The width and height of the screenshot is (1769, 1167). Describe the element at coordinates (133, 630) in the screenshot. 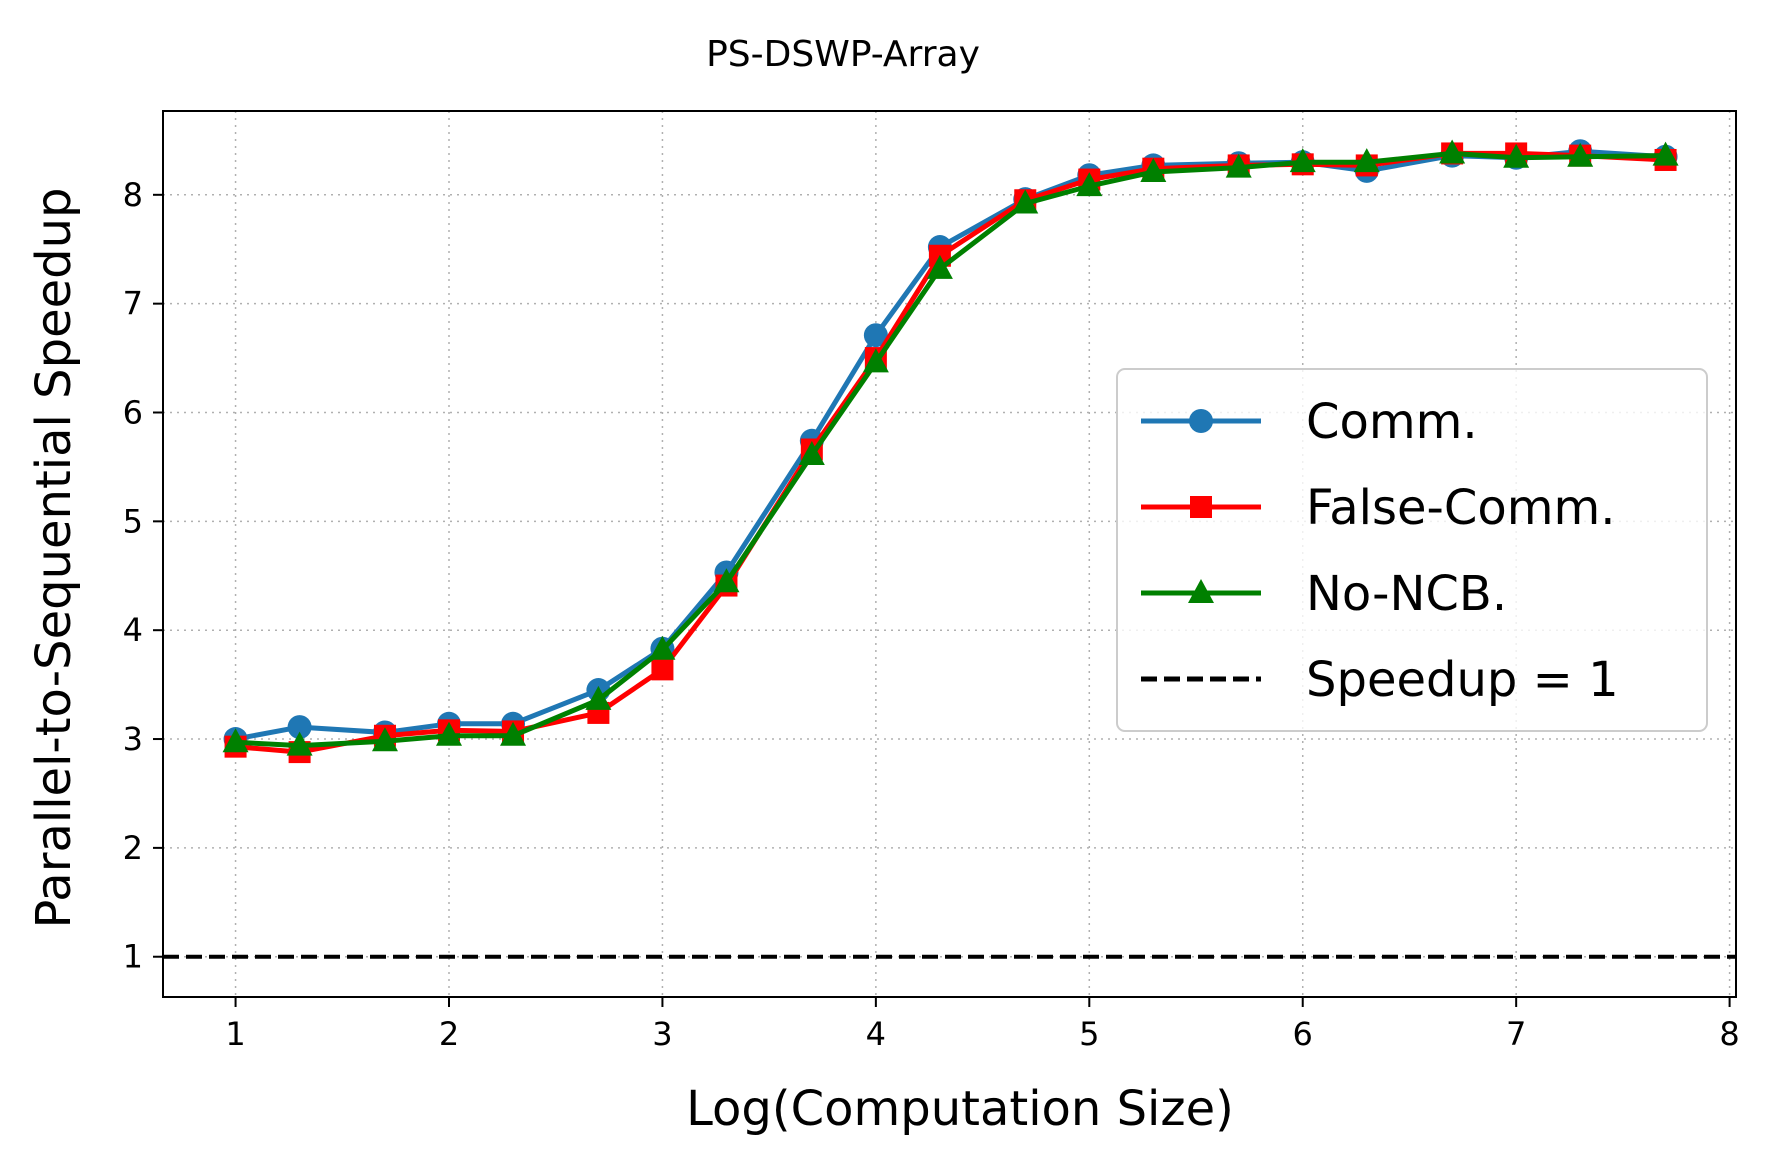

I see `y-tick-label: 4` at that location.